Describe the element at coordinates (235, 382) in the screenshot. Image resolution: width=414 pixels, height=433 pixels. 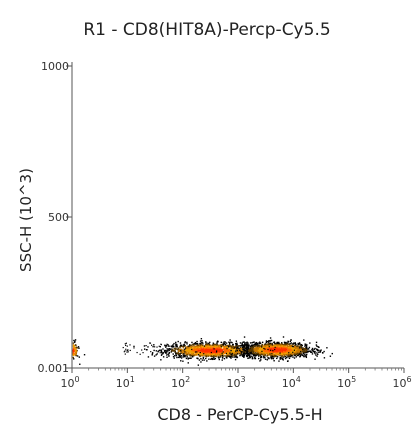
I see `x-tick-label: 103` at that location.